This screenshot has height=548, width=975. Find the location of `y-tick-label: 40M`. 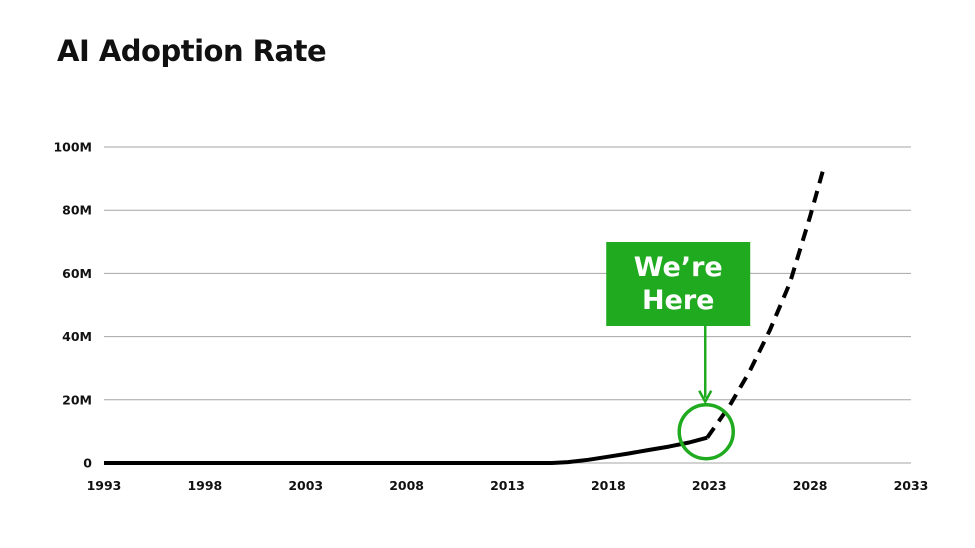

y-tick-label: 40M is located at coordinates (77, 336).